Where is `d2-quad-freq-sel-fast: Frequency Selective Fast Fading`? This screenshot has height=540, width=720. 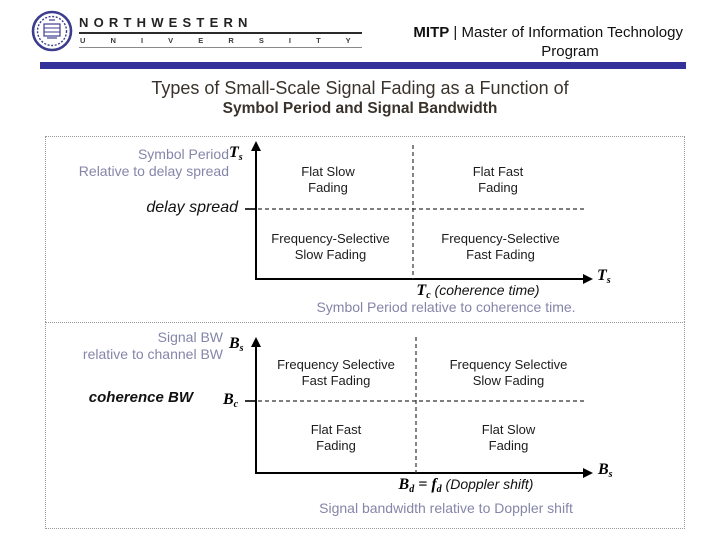
d2-quad-freq-sel-fast: Frequency Selective Fast Fading is located at coordinates (336, 372).